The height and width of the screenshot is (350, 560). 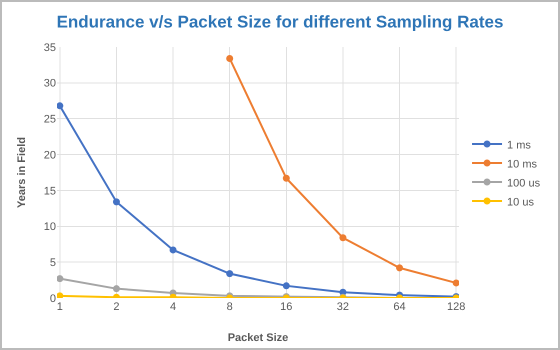 I want to click on x-tick-label: 1, so click(x=59, y=307).